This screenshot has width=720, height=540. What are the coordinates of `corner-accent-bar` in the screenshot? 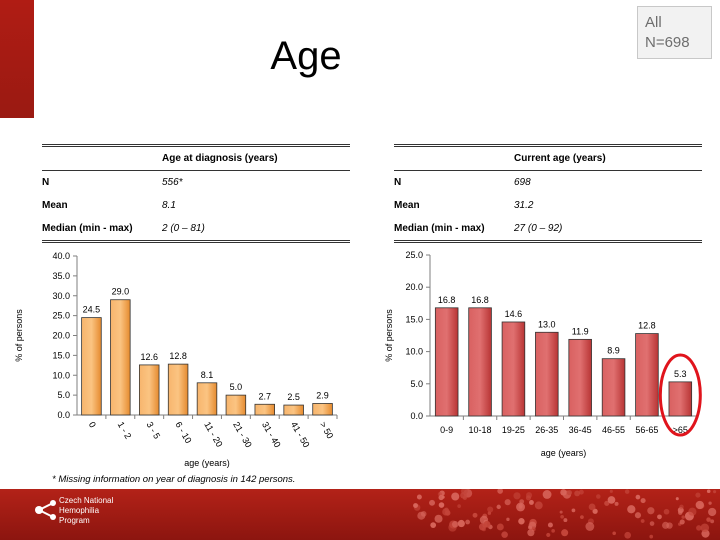 It's located at (17, 59).